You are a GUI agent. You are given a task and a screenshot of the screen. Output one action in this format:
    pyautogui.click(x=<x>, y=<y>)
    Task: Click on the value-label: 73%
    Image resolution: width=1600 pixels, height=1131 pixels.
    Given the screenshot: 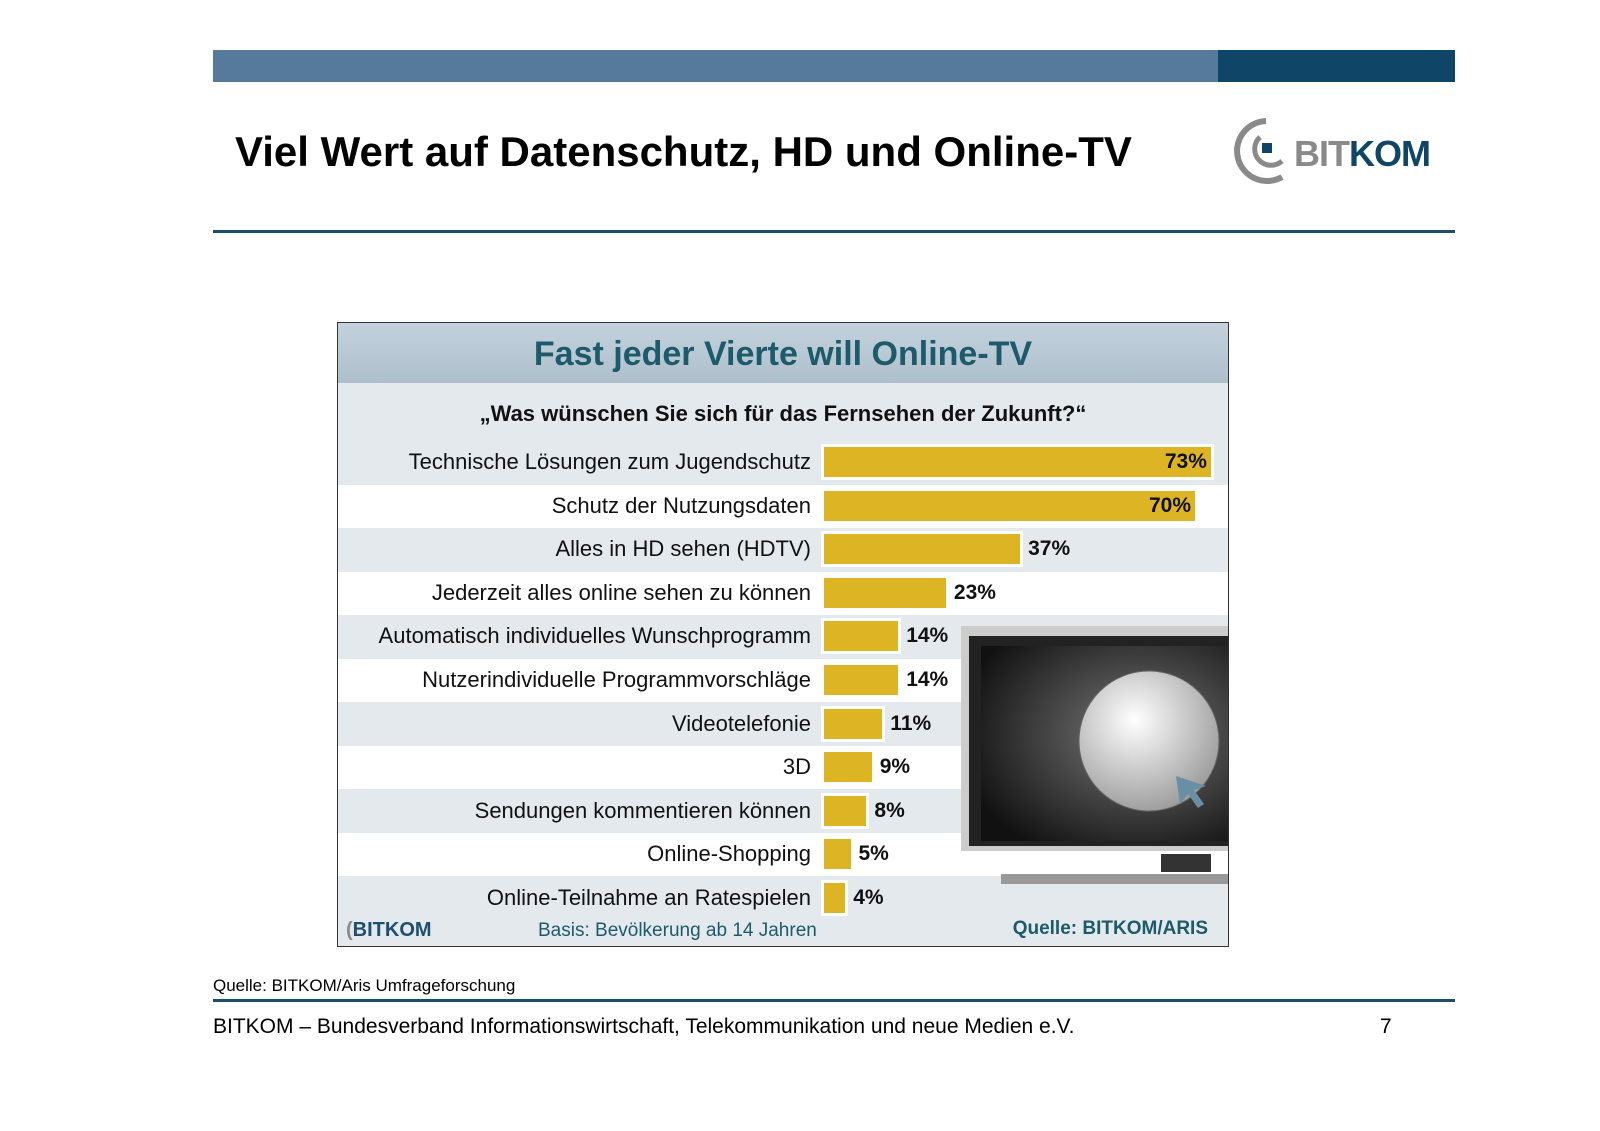 What is the action you would take?
    pyautogui.click(x=1185, y=461)
    